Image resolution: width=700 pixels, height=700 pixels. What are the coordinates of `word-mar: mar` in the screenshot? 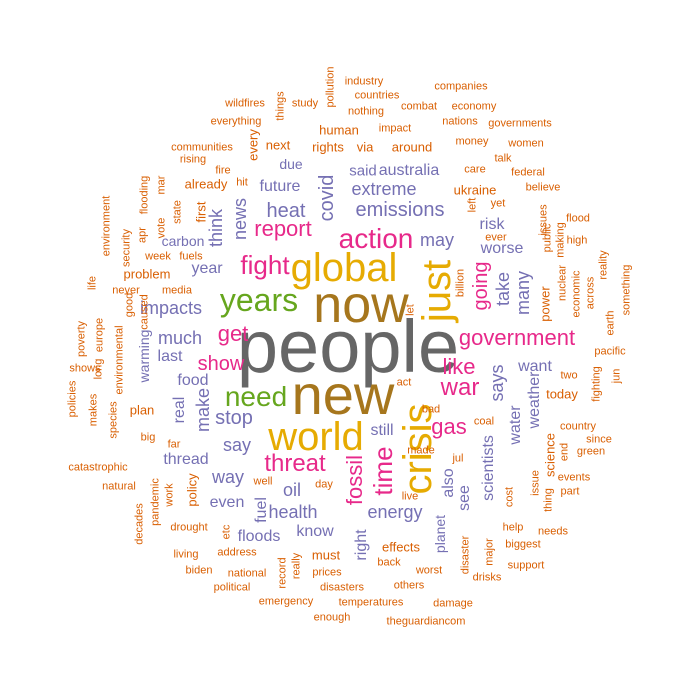 It's located at (161, 185).